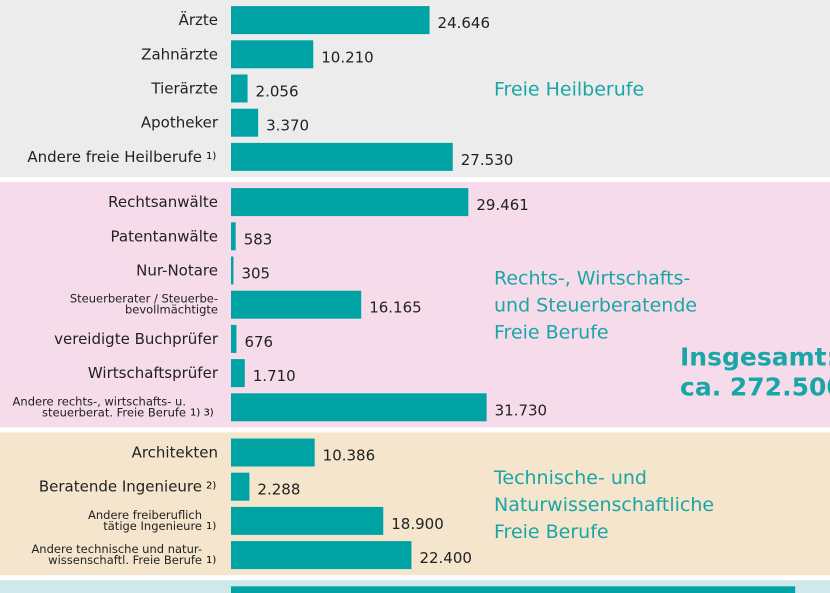 Image resolution: width=830 pixels, height=593 pixels. Describe the element at coordinates (258, 342) in the screenshot. I see `value-label: 676` at that location.